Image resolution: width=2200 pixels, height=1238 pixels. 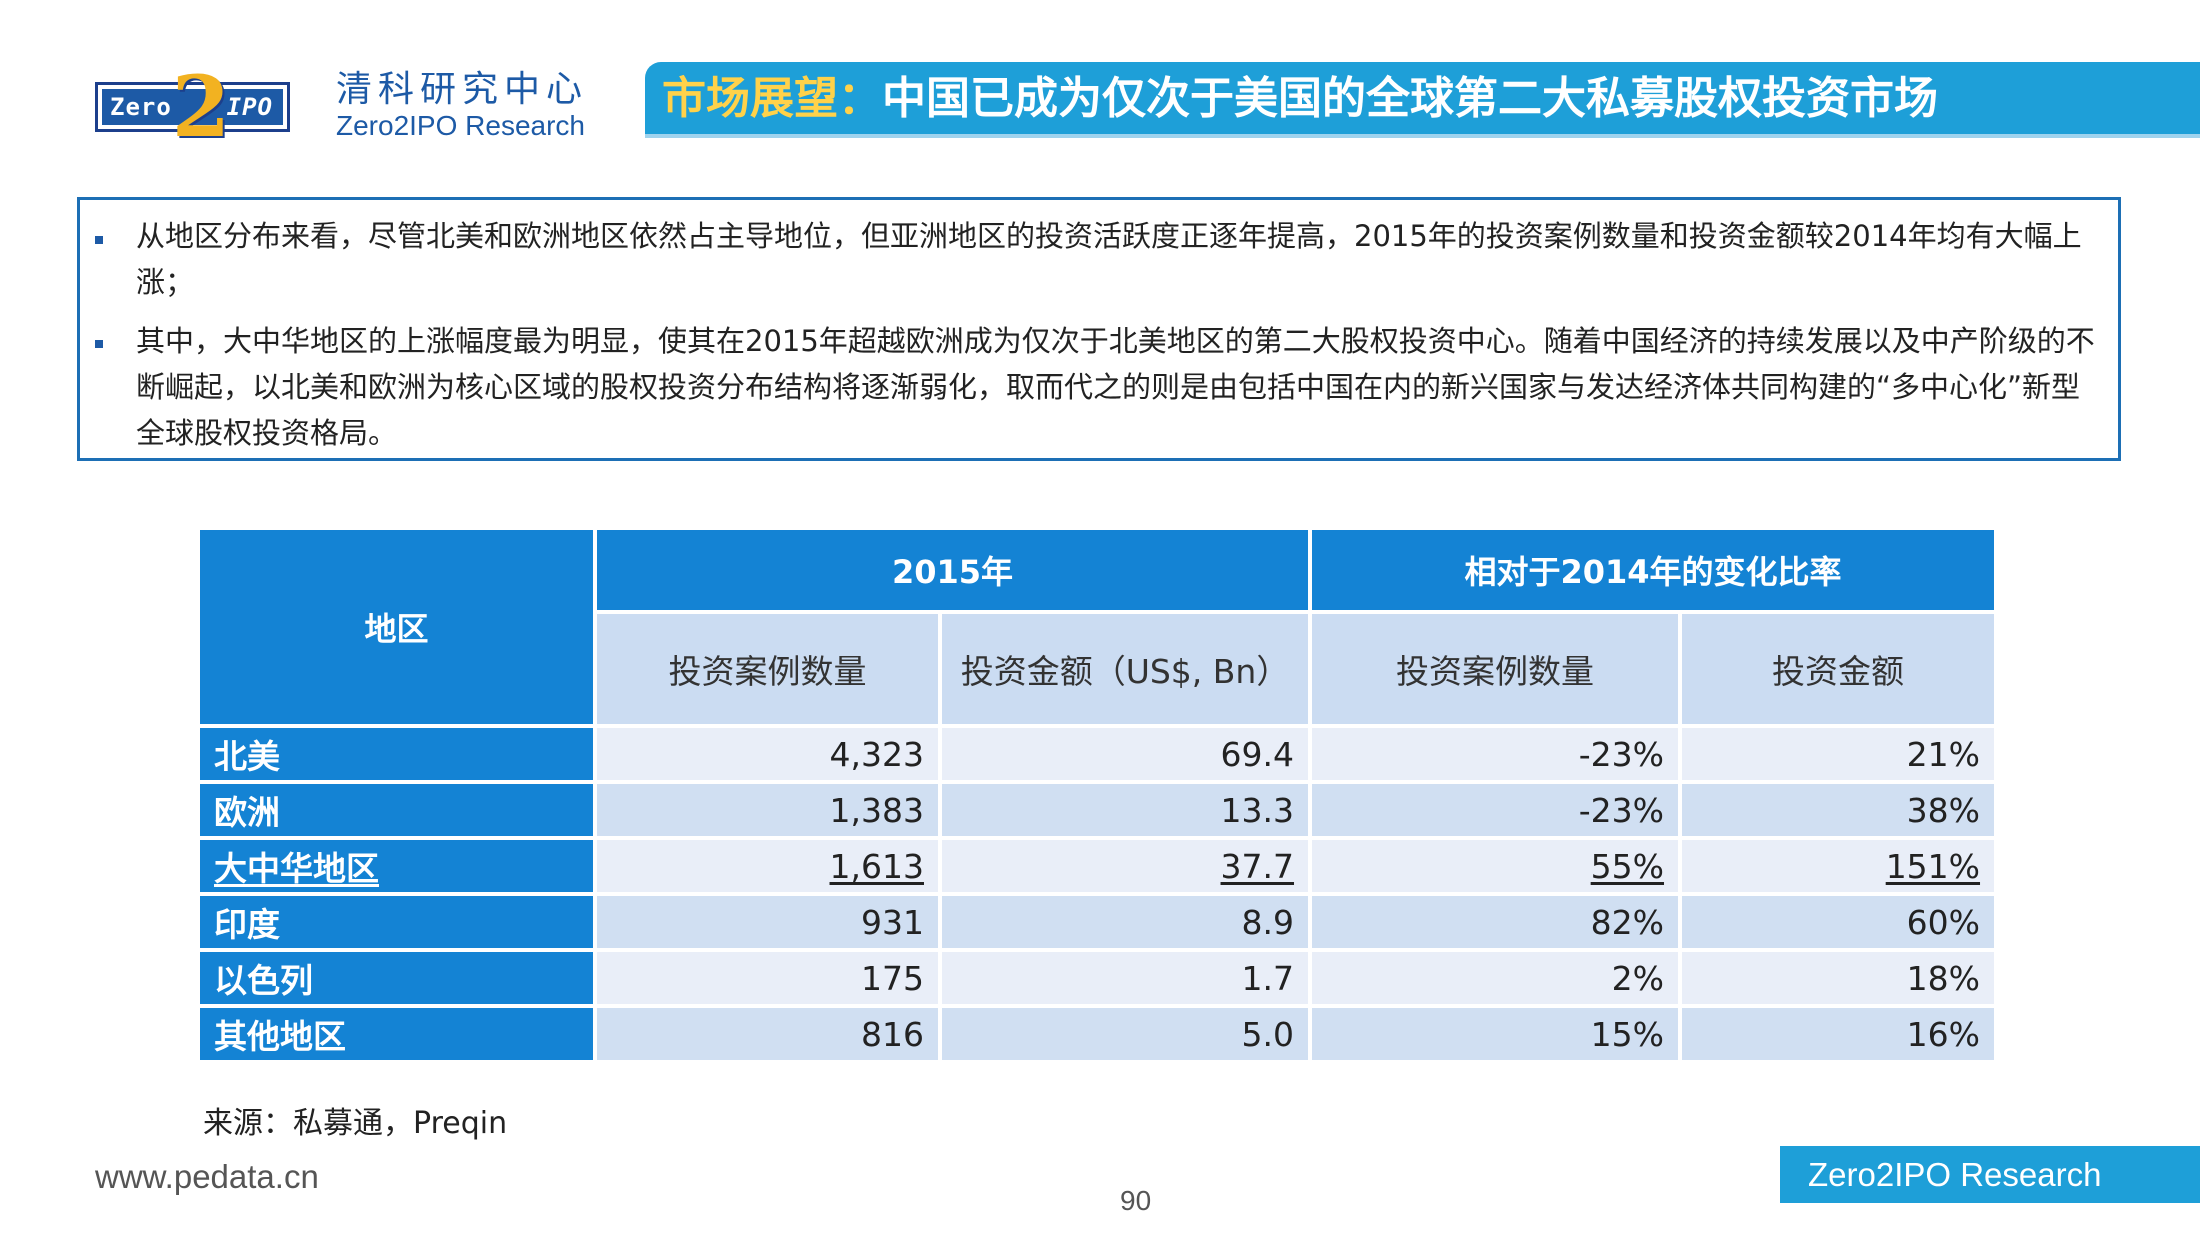 I want to click on source-note: 来源：私募通，Preqin, so click(x=355, y=1123).